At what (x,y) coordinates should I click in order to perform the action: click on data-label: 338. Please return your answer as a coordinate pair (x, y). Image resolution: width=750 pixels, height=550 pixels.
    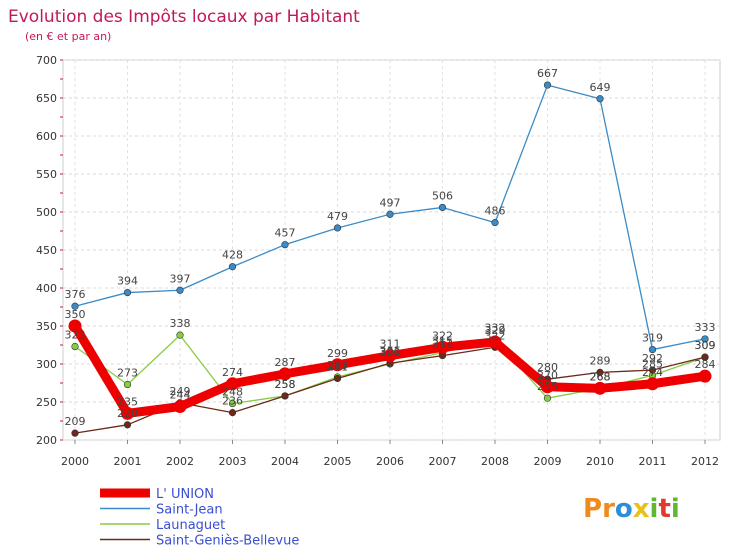
    Looking at the image, I should click on (180, 323).